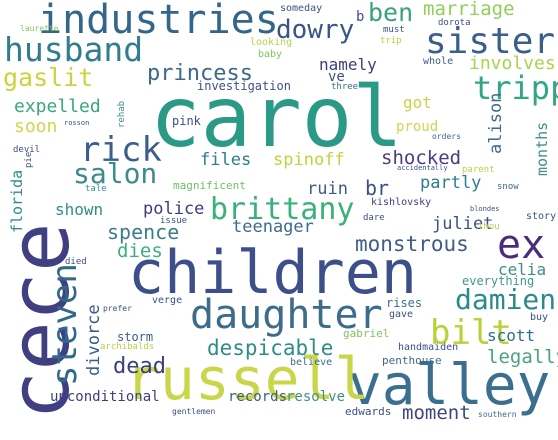 Image resolution: width=558 pixels, height=440 pixels. What do you see at coordinates (17, 201) in the screenshot?
I see `word-florida: florida` at bounding box center [17, 201].